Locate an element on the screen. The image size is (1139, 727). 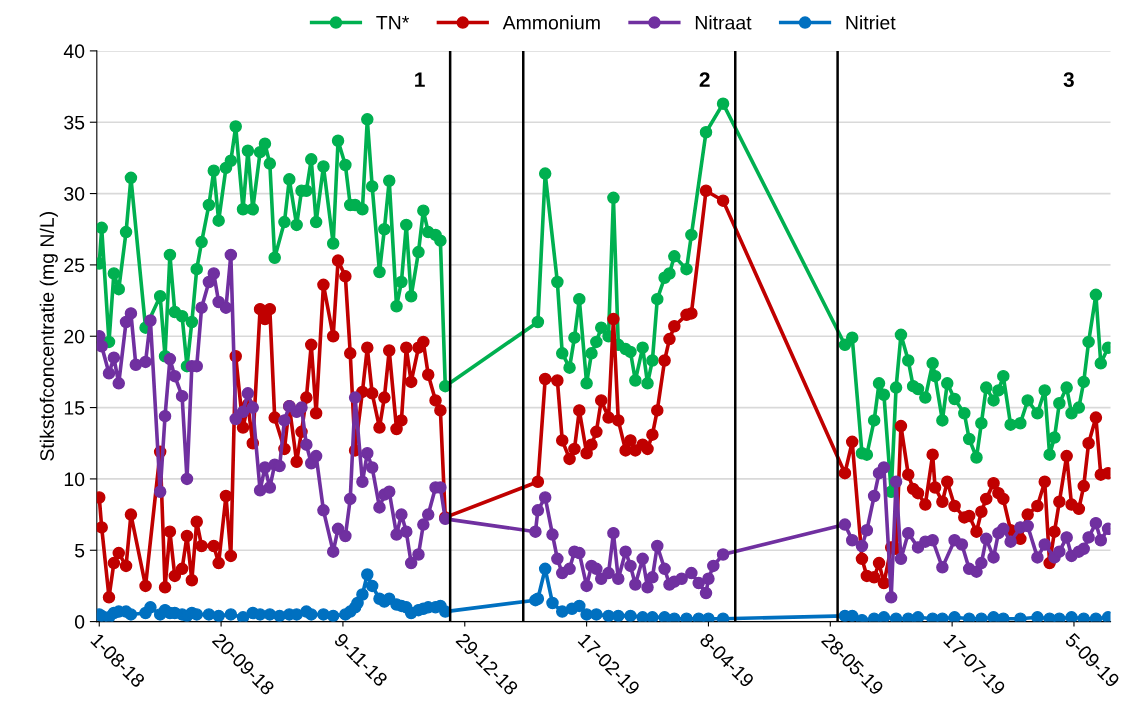
legend-label: Nitraat is located at coordinates (723, 22).